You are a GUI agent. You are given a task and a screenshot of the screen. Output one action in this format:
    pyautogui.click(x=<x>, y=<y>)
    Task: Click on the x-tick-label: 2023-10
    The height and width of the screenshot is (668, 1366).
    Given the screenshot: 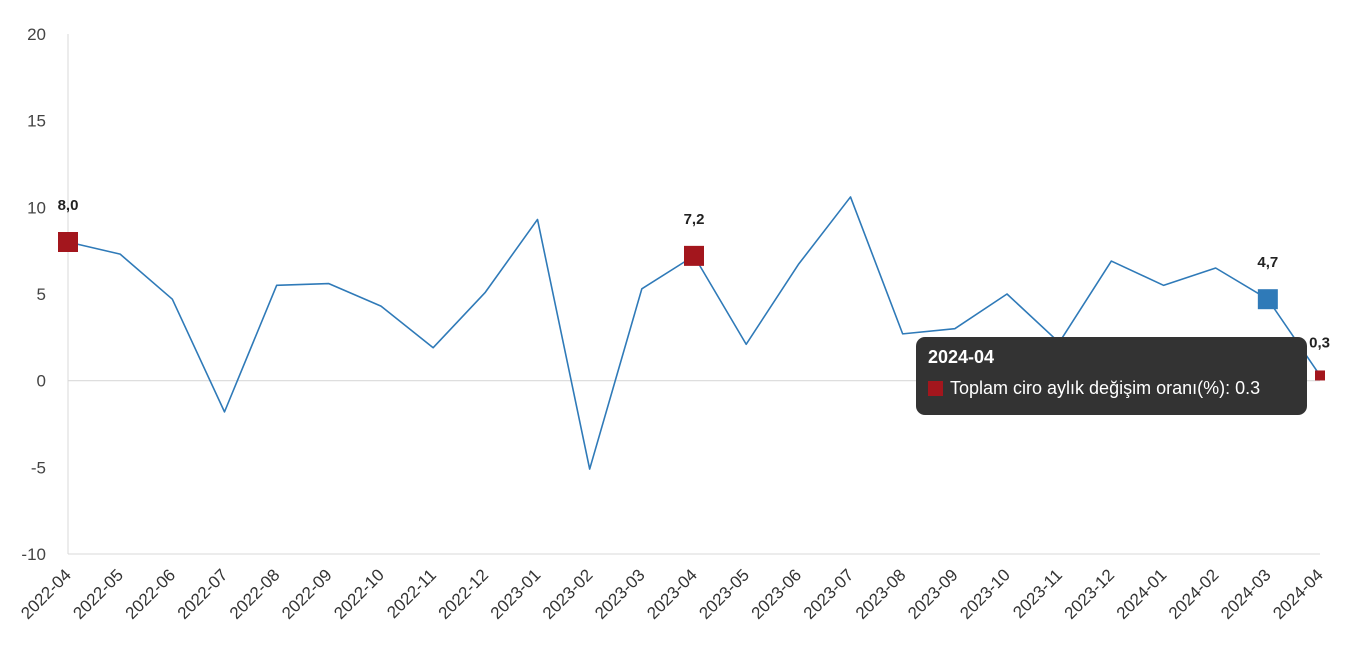 What is the action you would take?
    pyautogui.click(x=985, y=594)
    